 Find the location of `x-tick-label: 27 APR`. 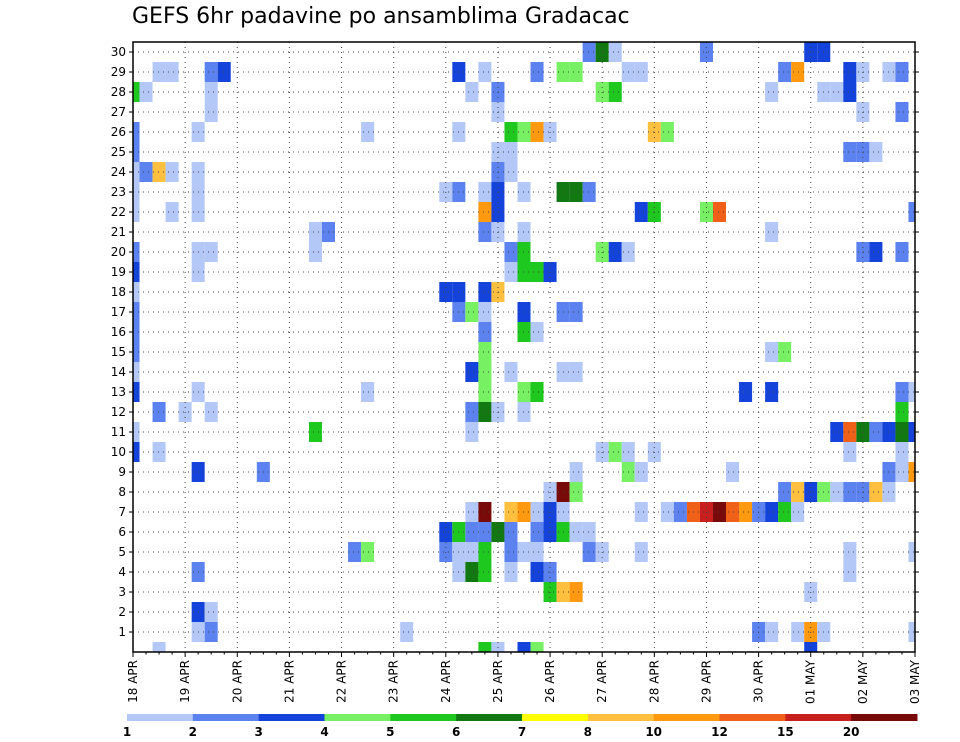

x-tick-label: 27 APR is located at coordinates (602, 681).